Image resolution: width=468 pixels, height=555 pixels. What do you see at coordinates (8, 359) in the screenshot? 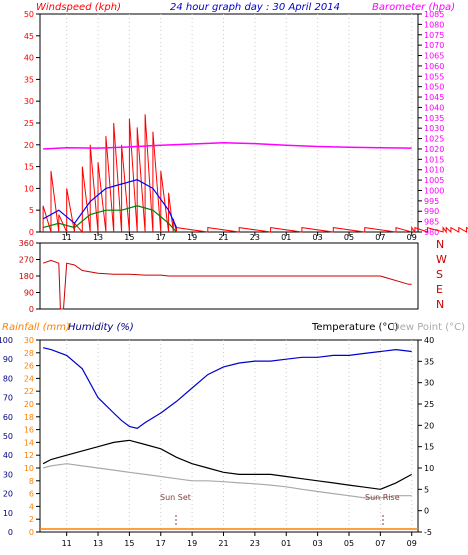
I see `humidity-ytick-label: 90` at bounding box center [8, 359].